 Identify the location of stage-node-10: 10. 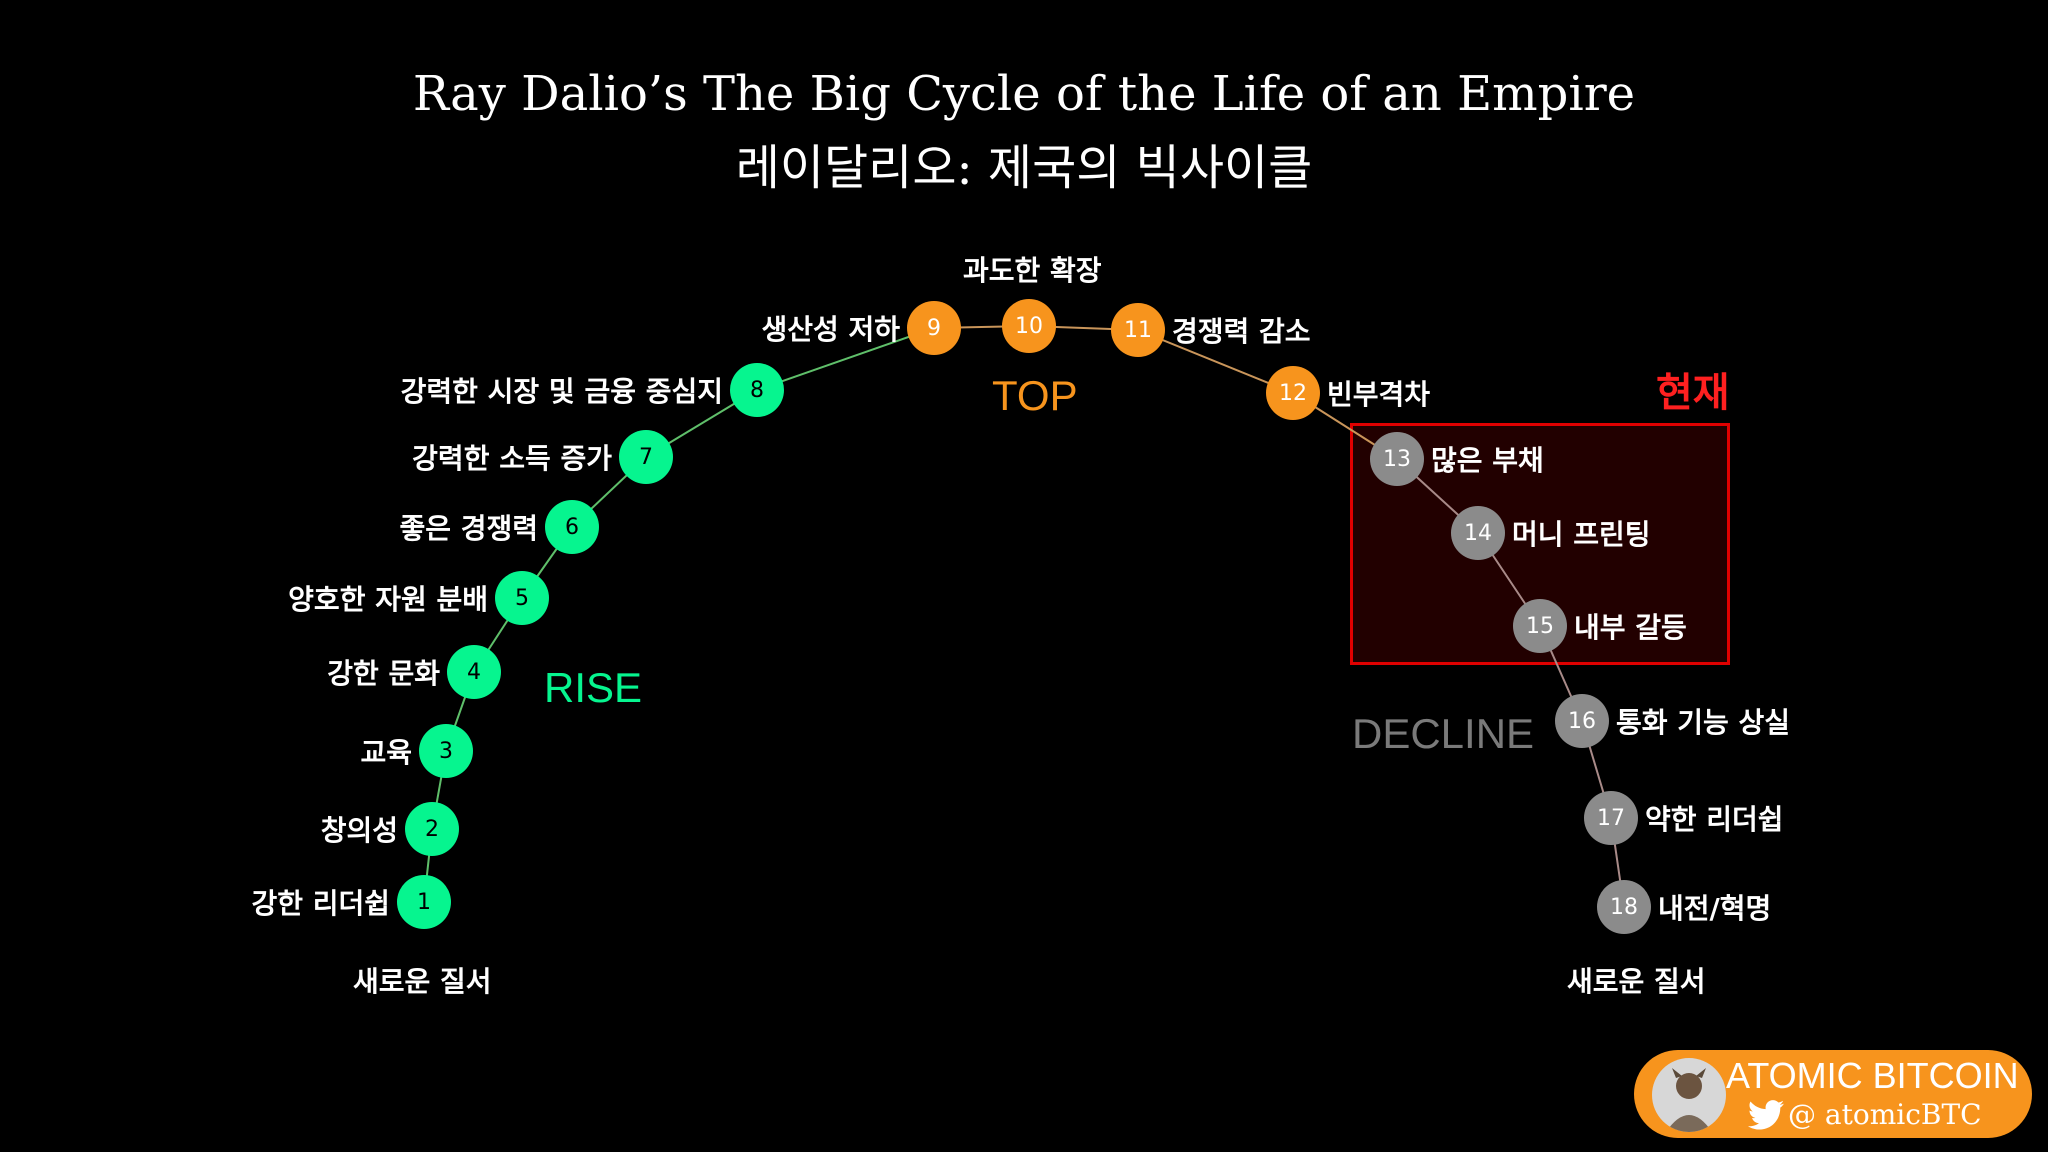
(1029, 326).